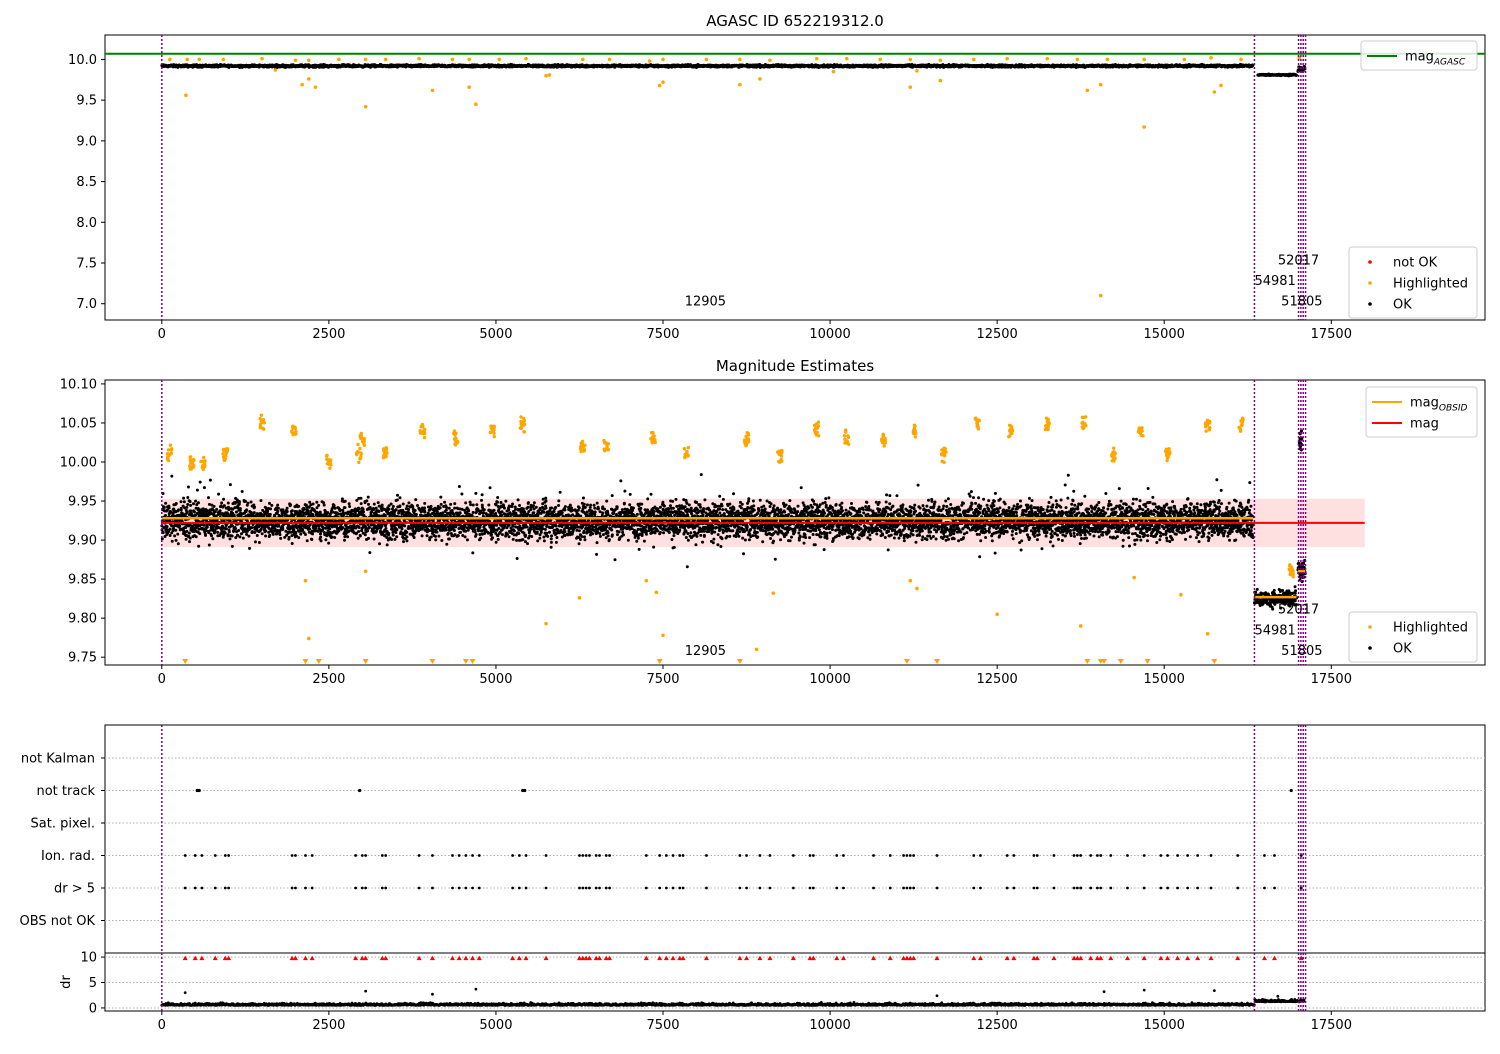 The image size is (1500, 1054). What do you see at coordinates (1164, 334) in the screenshot?
I see `agasc-xtick-label: 15000` at bounding box center [1164, 334].